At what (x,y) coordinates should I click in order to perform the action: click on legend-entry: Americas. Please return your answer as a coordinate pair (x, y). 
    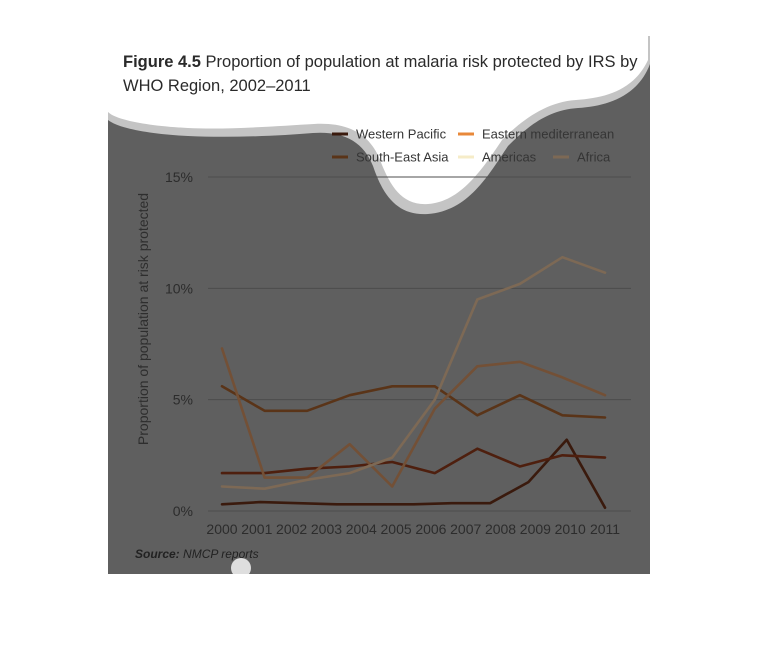
    Looking at the image, I should click on (509, 157).